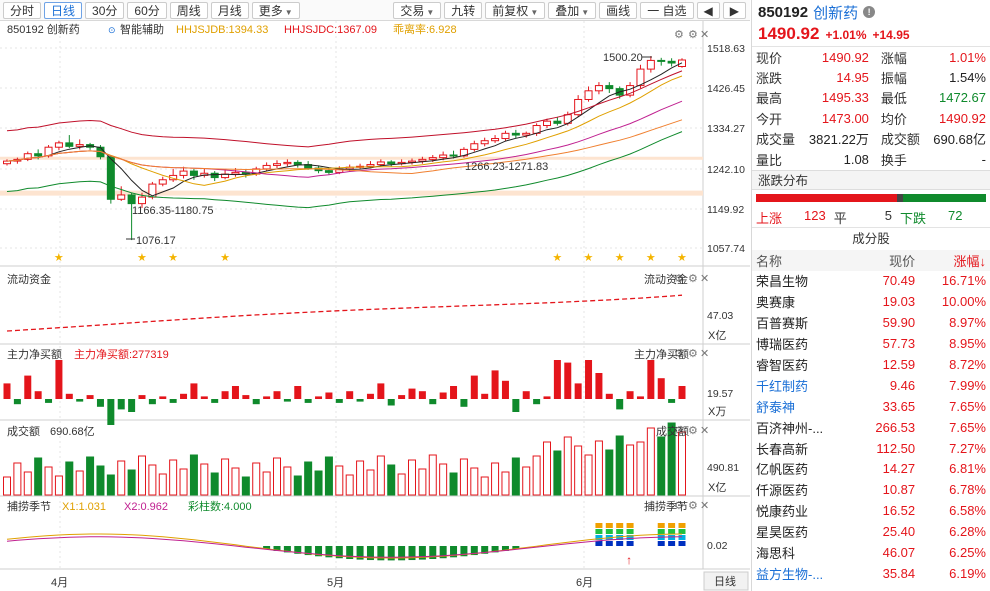 The width and height of the screenshot is (990, 591). What do you see at coordinates (967, 448) in the screenshot?
I see `constituent-change: 7.27%` at bounding box center [967, 448].